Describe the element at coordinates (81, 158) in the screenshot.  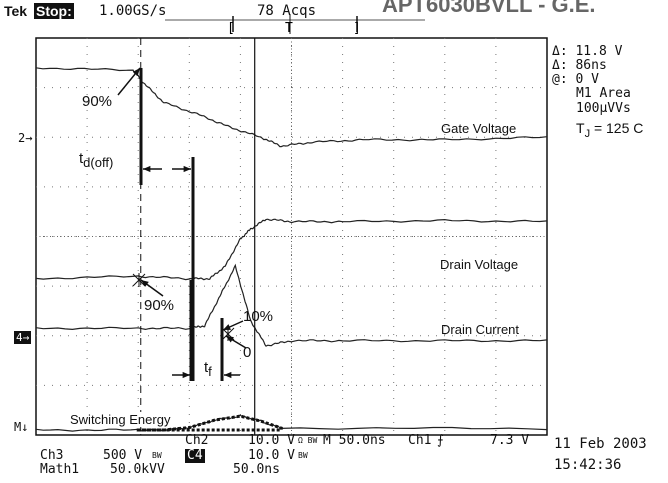
I see `td-off-symbol: t` at that location.